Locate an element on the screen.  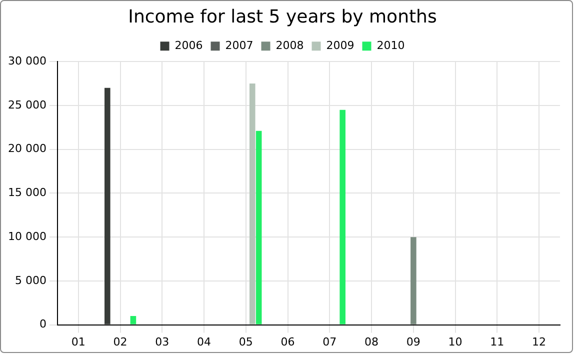
x-tick-label: 06 is located at coordinates (287, 341).